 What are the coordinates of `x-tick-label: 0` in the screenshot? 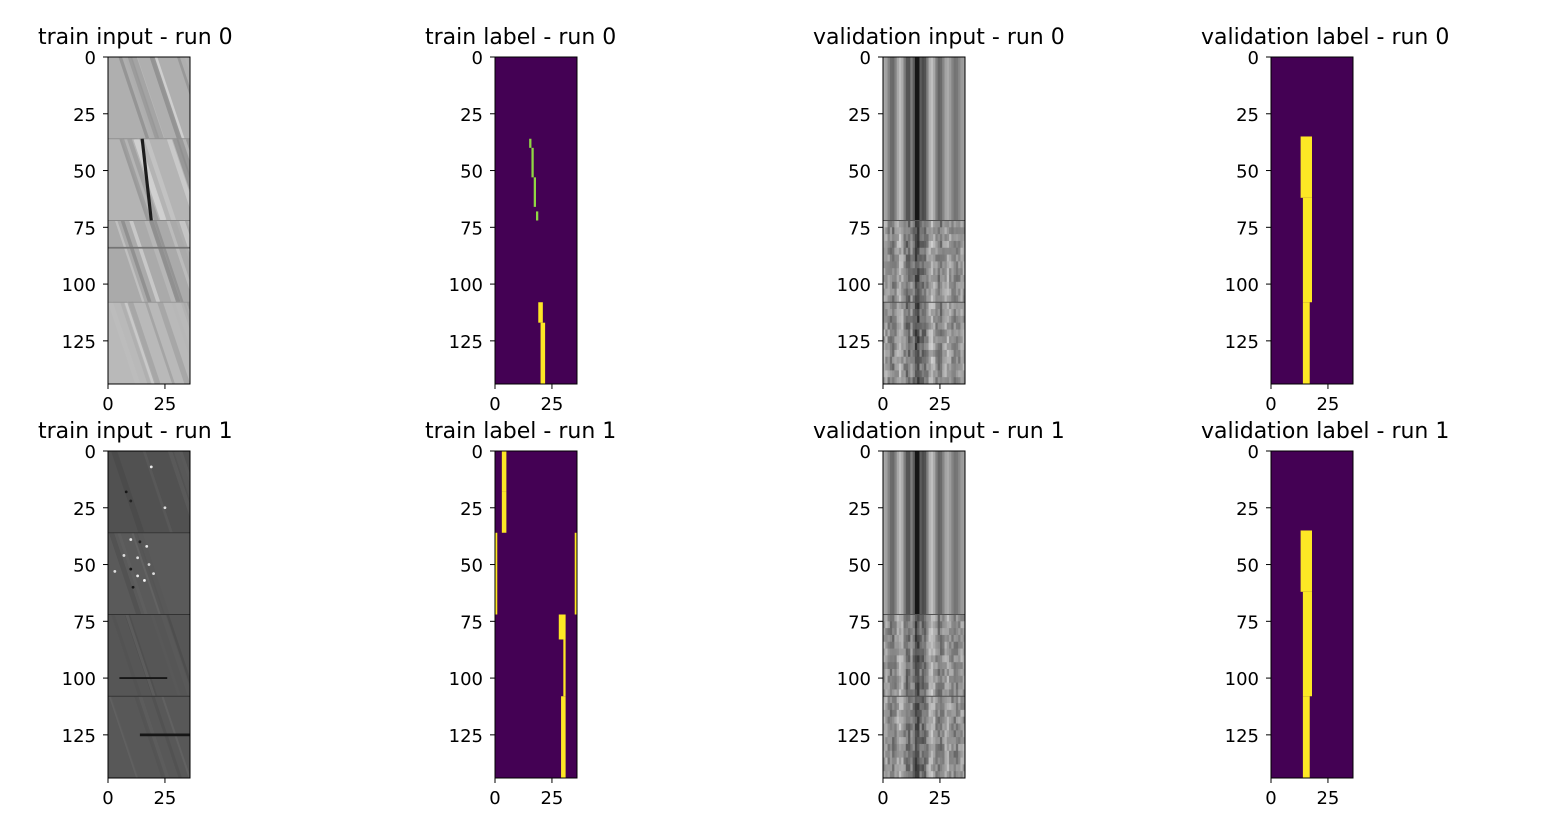 It's located at (1270, 404).